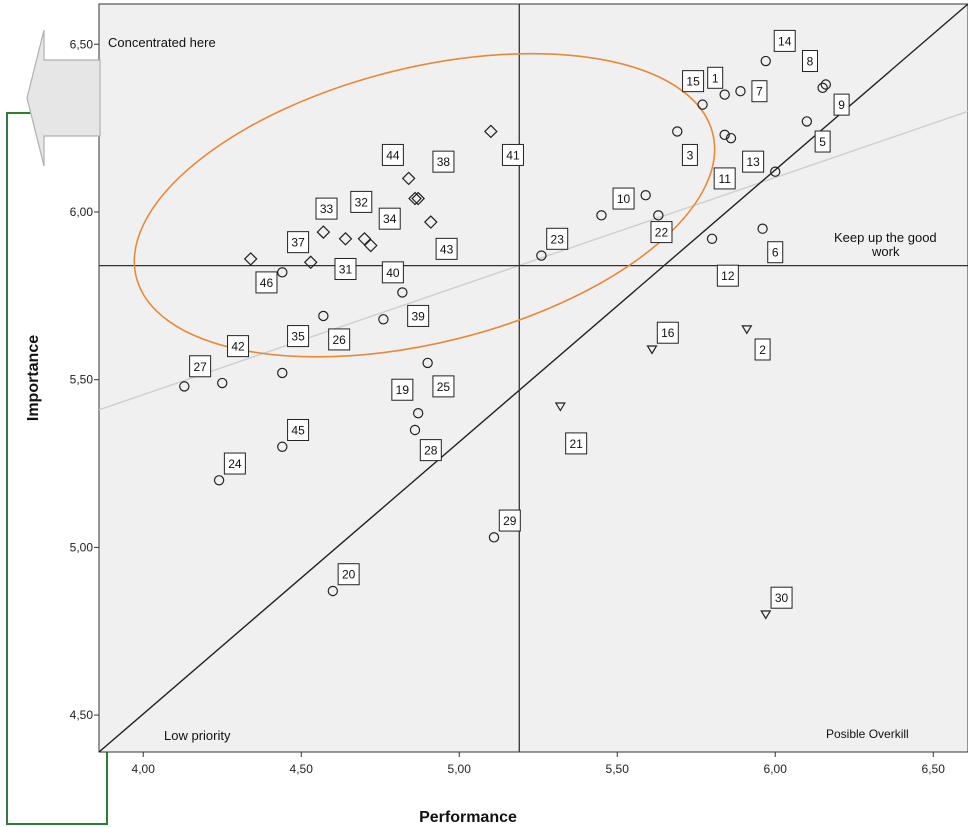 This screenshot has width=968, height=827. What do you see at coordinates (468, 817) in the screenshot?
I see `x-axis-title: Performance` at bounding box center [468, 817].